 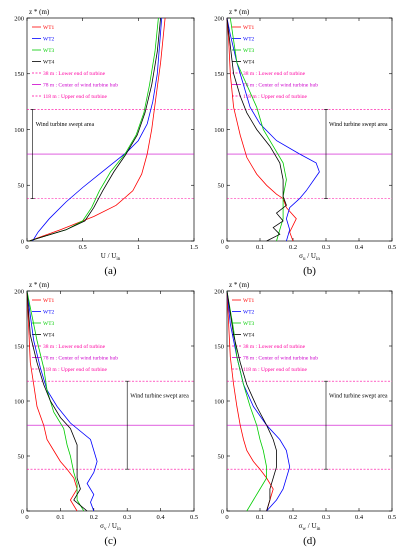 I want to click on x-tick-label: 1, so click(x=138, y=247).